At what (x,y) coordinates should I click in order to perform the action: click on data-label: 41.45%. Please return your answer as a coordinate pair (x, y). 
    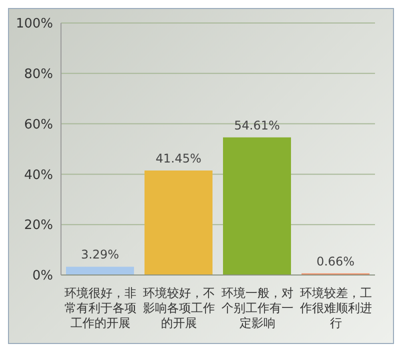
    Looking at the image, I should click on (179, 159).